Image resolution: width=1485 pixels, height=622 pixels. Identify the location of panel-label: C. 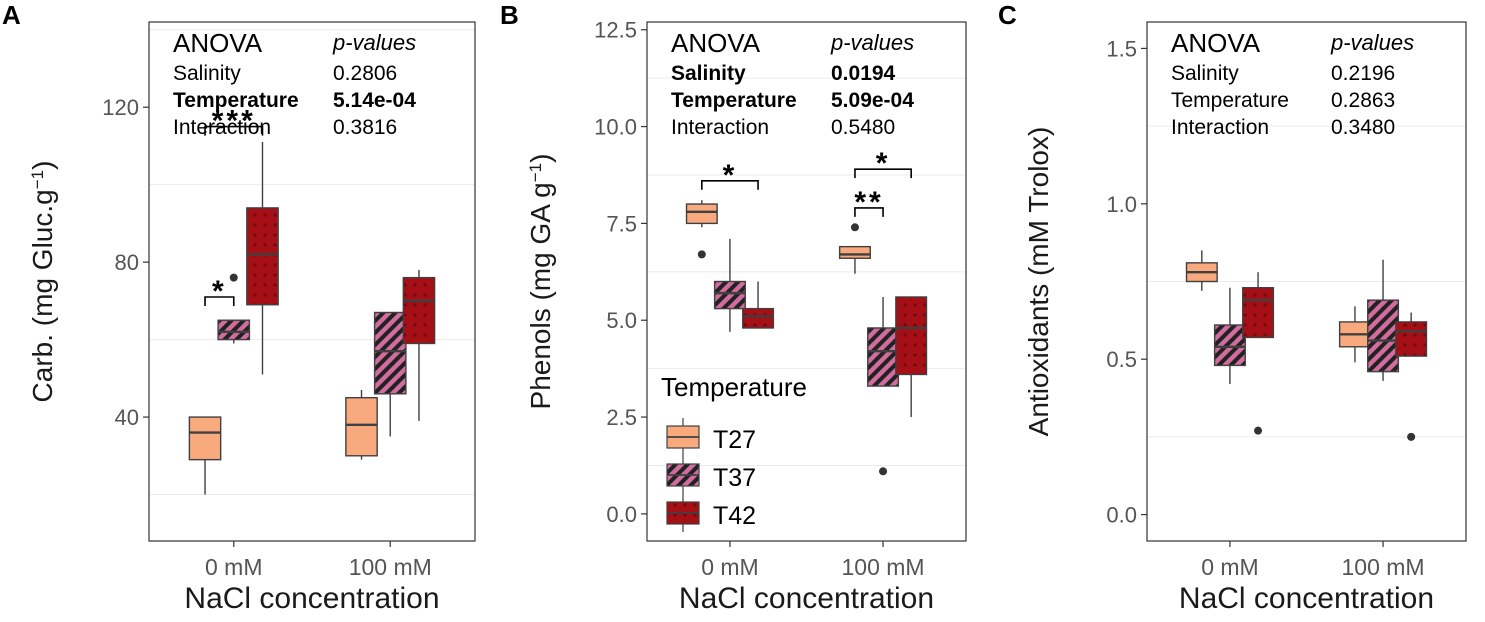
(1007, 15).